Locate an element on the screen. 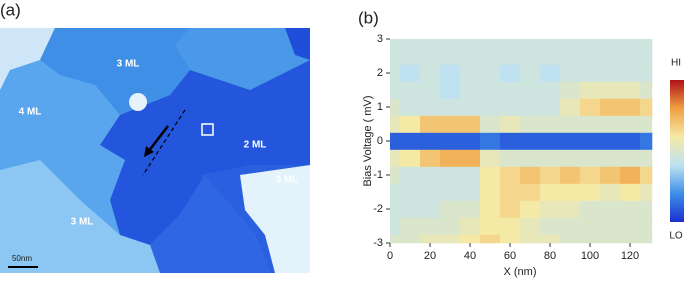  annotation: 3 ML is located at coordinates (82, 222).